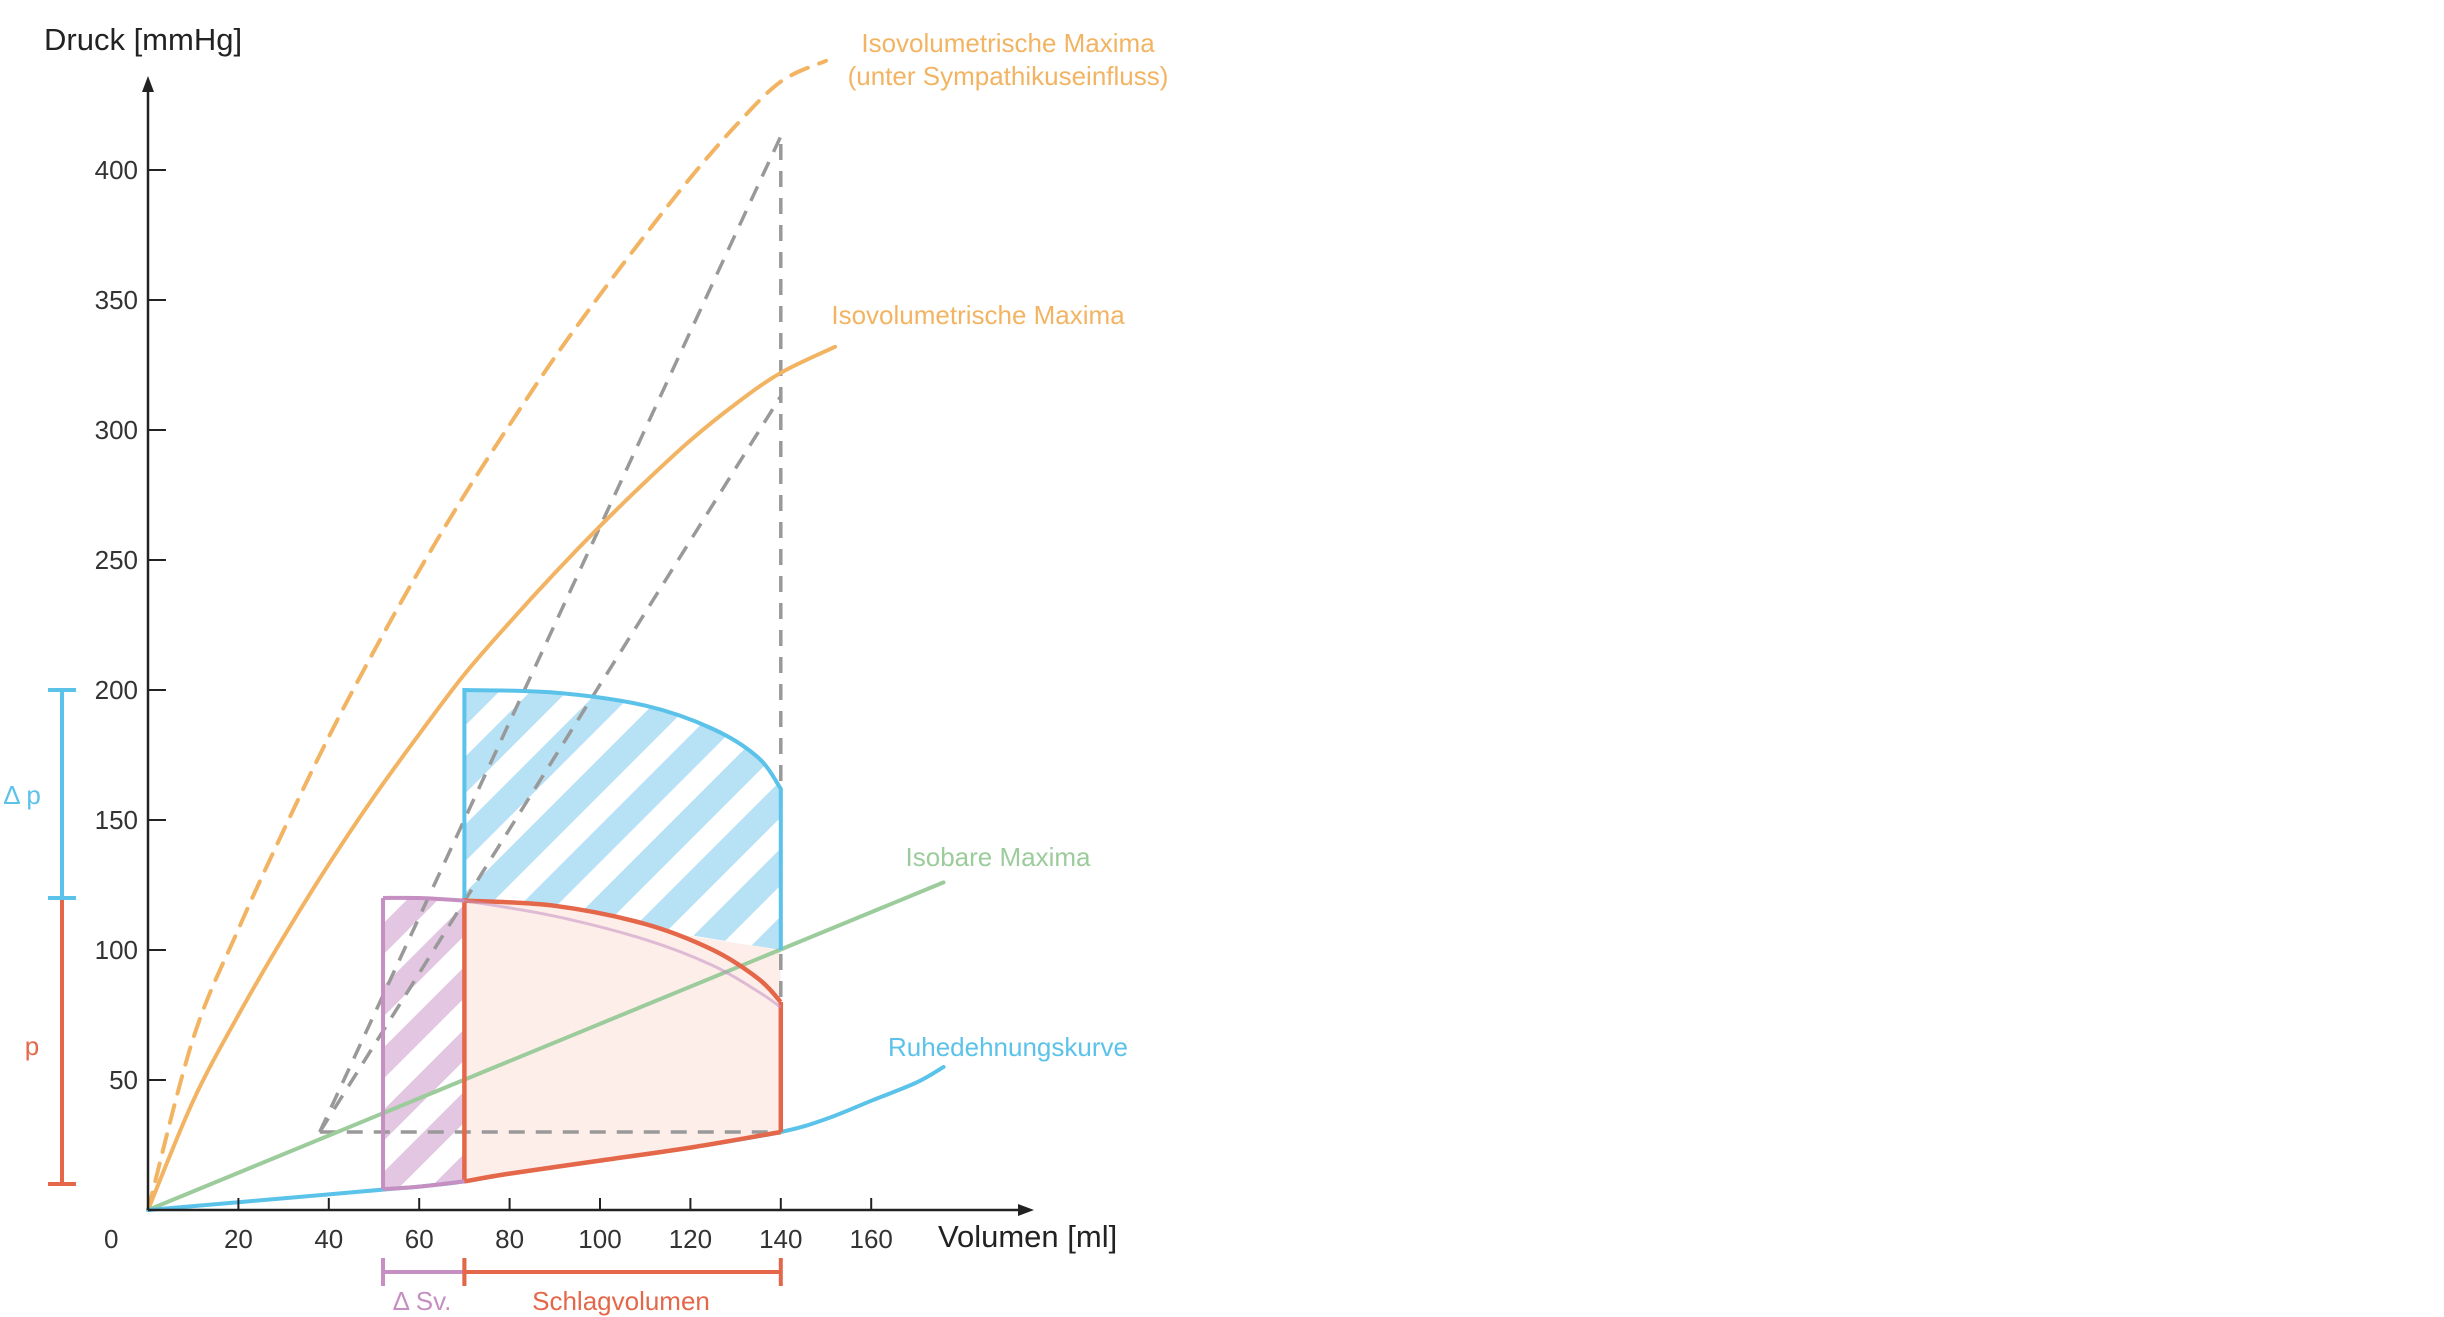 The height and width of the screenshot is (1317, 2444). I want to click on schlagvolumen-bracket, so click(622, 1272).